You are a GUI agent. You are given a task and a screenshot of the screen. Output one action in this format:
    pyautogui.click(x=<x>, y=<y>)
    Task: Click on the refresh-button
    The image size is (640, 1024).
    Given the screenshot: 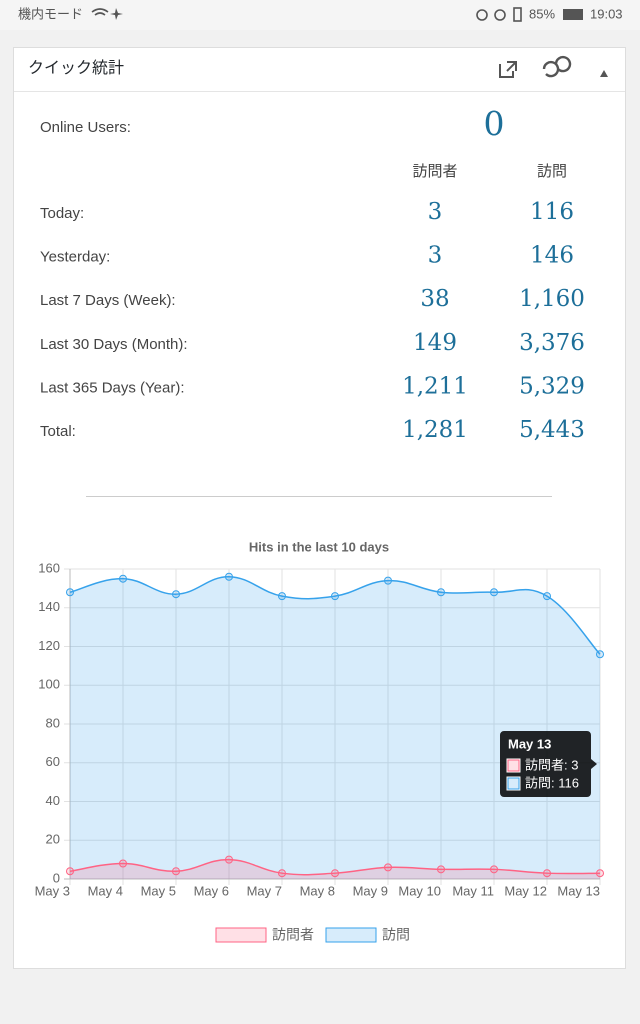 What is the action you would take?
    pyautogui.click(x=557, y=66)
    